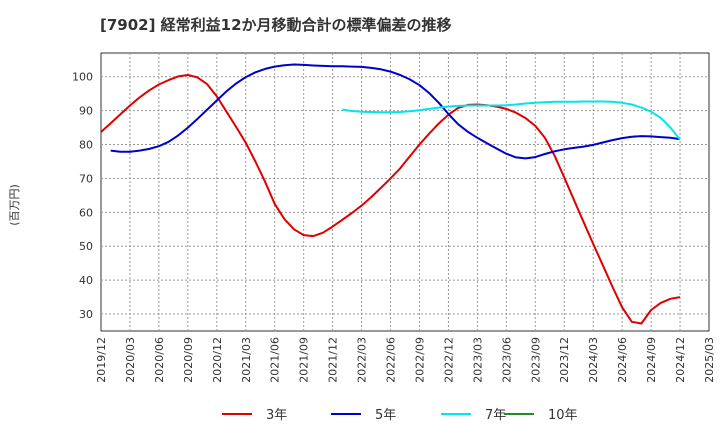  Describe the element at coordinates (188, 360) in the screenshot. I see `x-tick-label: 2020/09` at that location.